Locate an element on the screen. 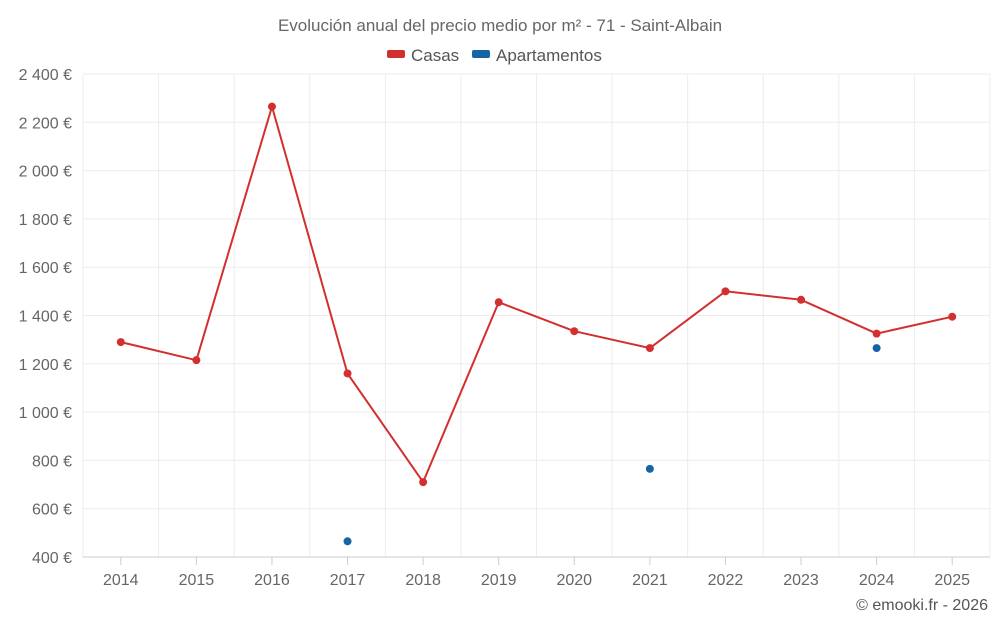  y-tick-label: 1 400 € is located at coordinates (45, 317).